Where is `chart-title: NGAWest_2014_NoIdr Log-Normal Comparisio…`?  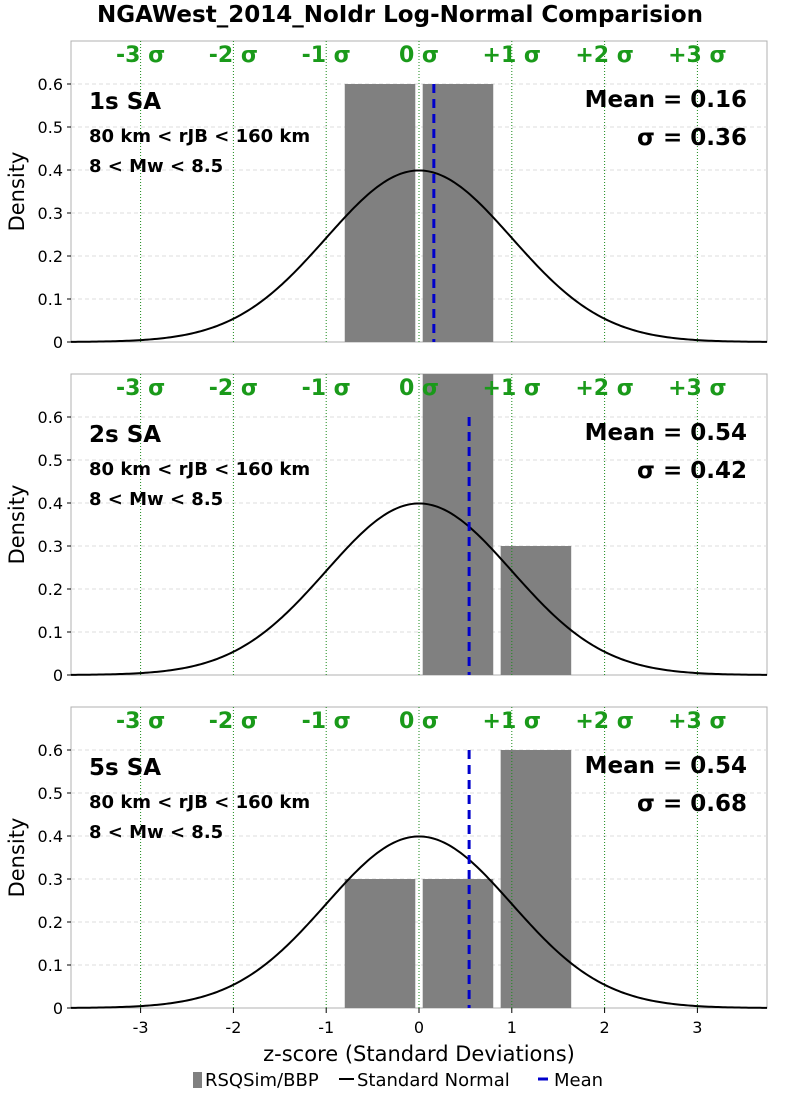 chart-title: NGAWest_2014_NoIdr Log-Normal Comparisio… is located at coordinates (400, 15).